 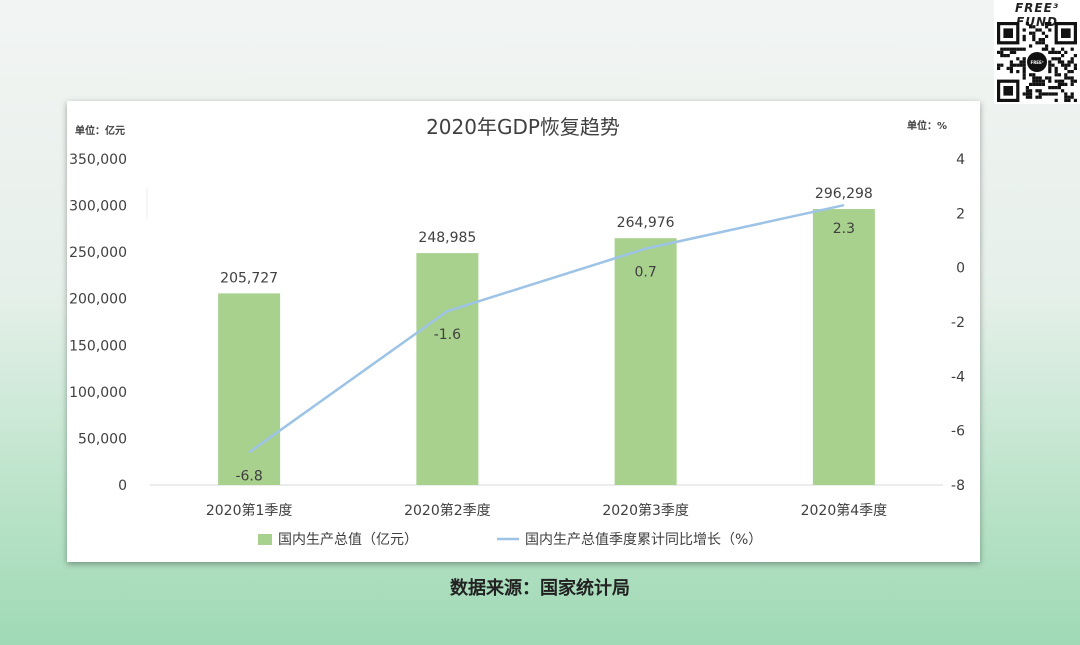 I want to click on y-left-tick-label: 350,000, so click(x=98, y=160).